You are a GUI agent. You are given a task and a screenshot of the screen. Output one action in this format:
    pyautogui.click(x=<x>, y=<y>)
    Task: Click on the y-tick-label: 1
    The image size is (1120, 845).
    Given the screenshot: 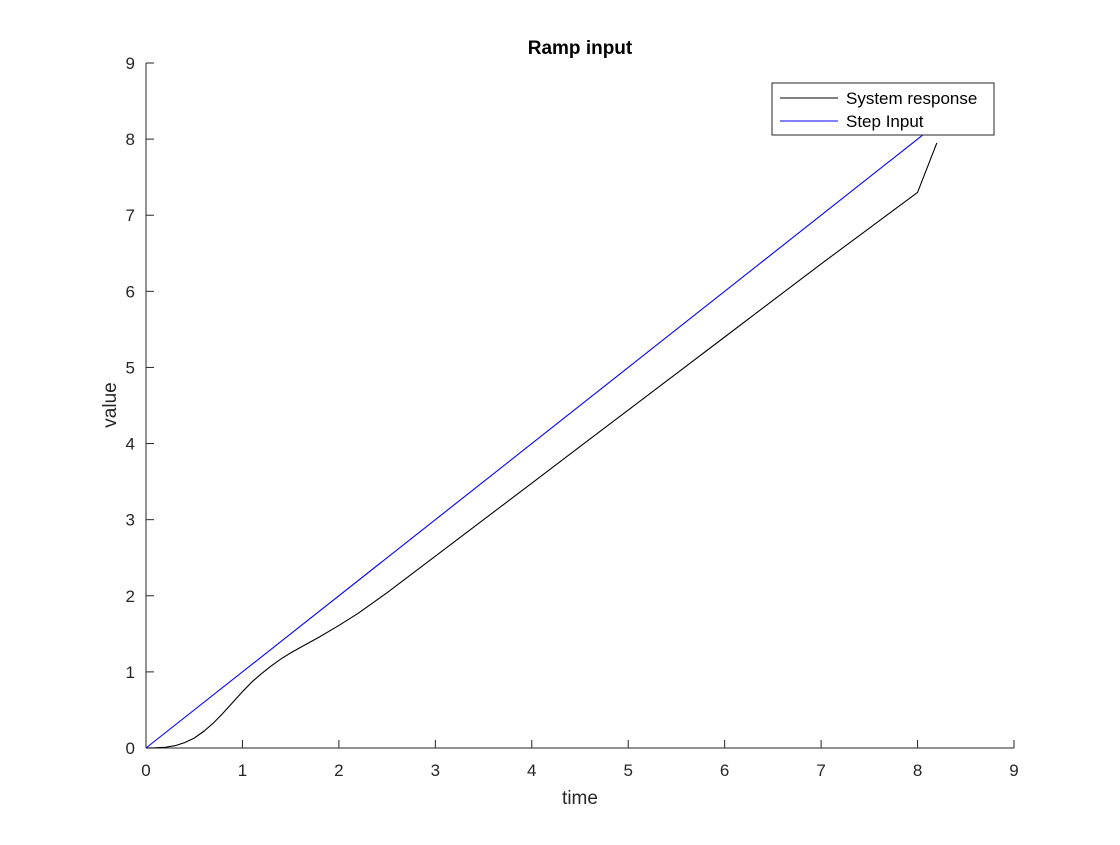 What is the action you would take?
    pyautogui.click(x=130, y=672)
    